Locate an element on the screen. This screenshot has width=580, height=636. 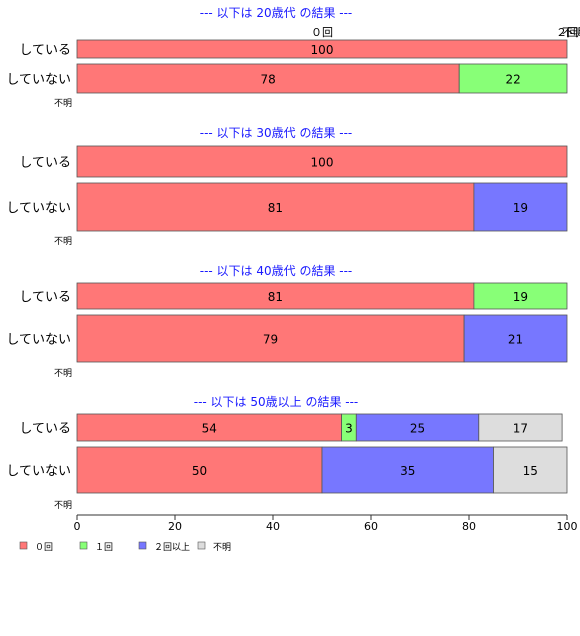
top-label-two-plus: ２回以上 is located at coordinates (568, 32).